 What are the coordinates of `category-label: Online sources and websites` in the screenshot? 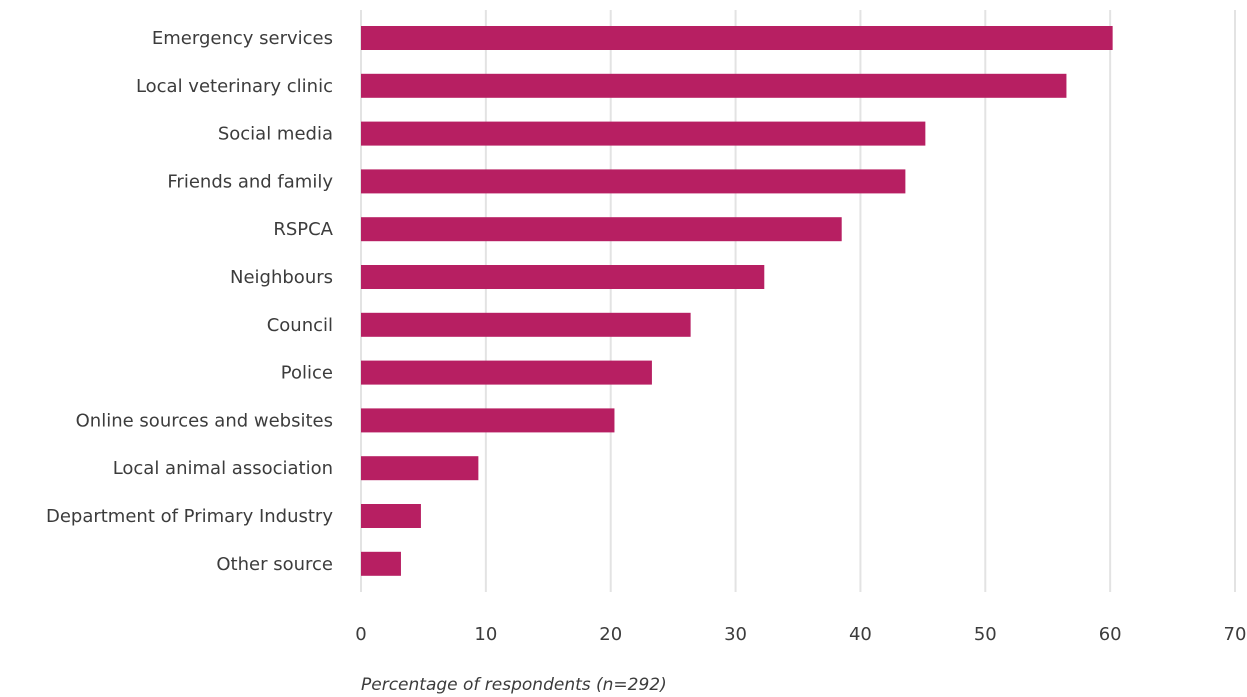 It's located at (204, 420).